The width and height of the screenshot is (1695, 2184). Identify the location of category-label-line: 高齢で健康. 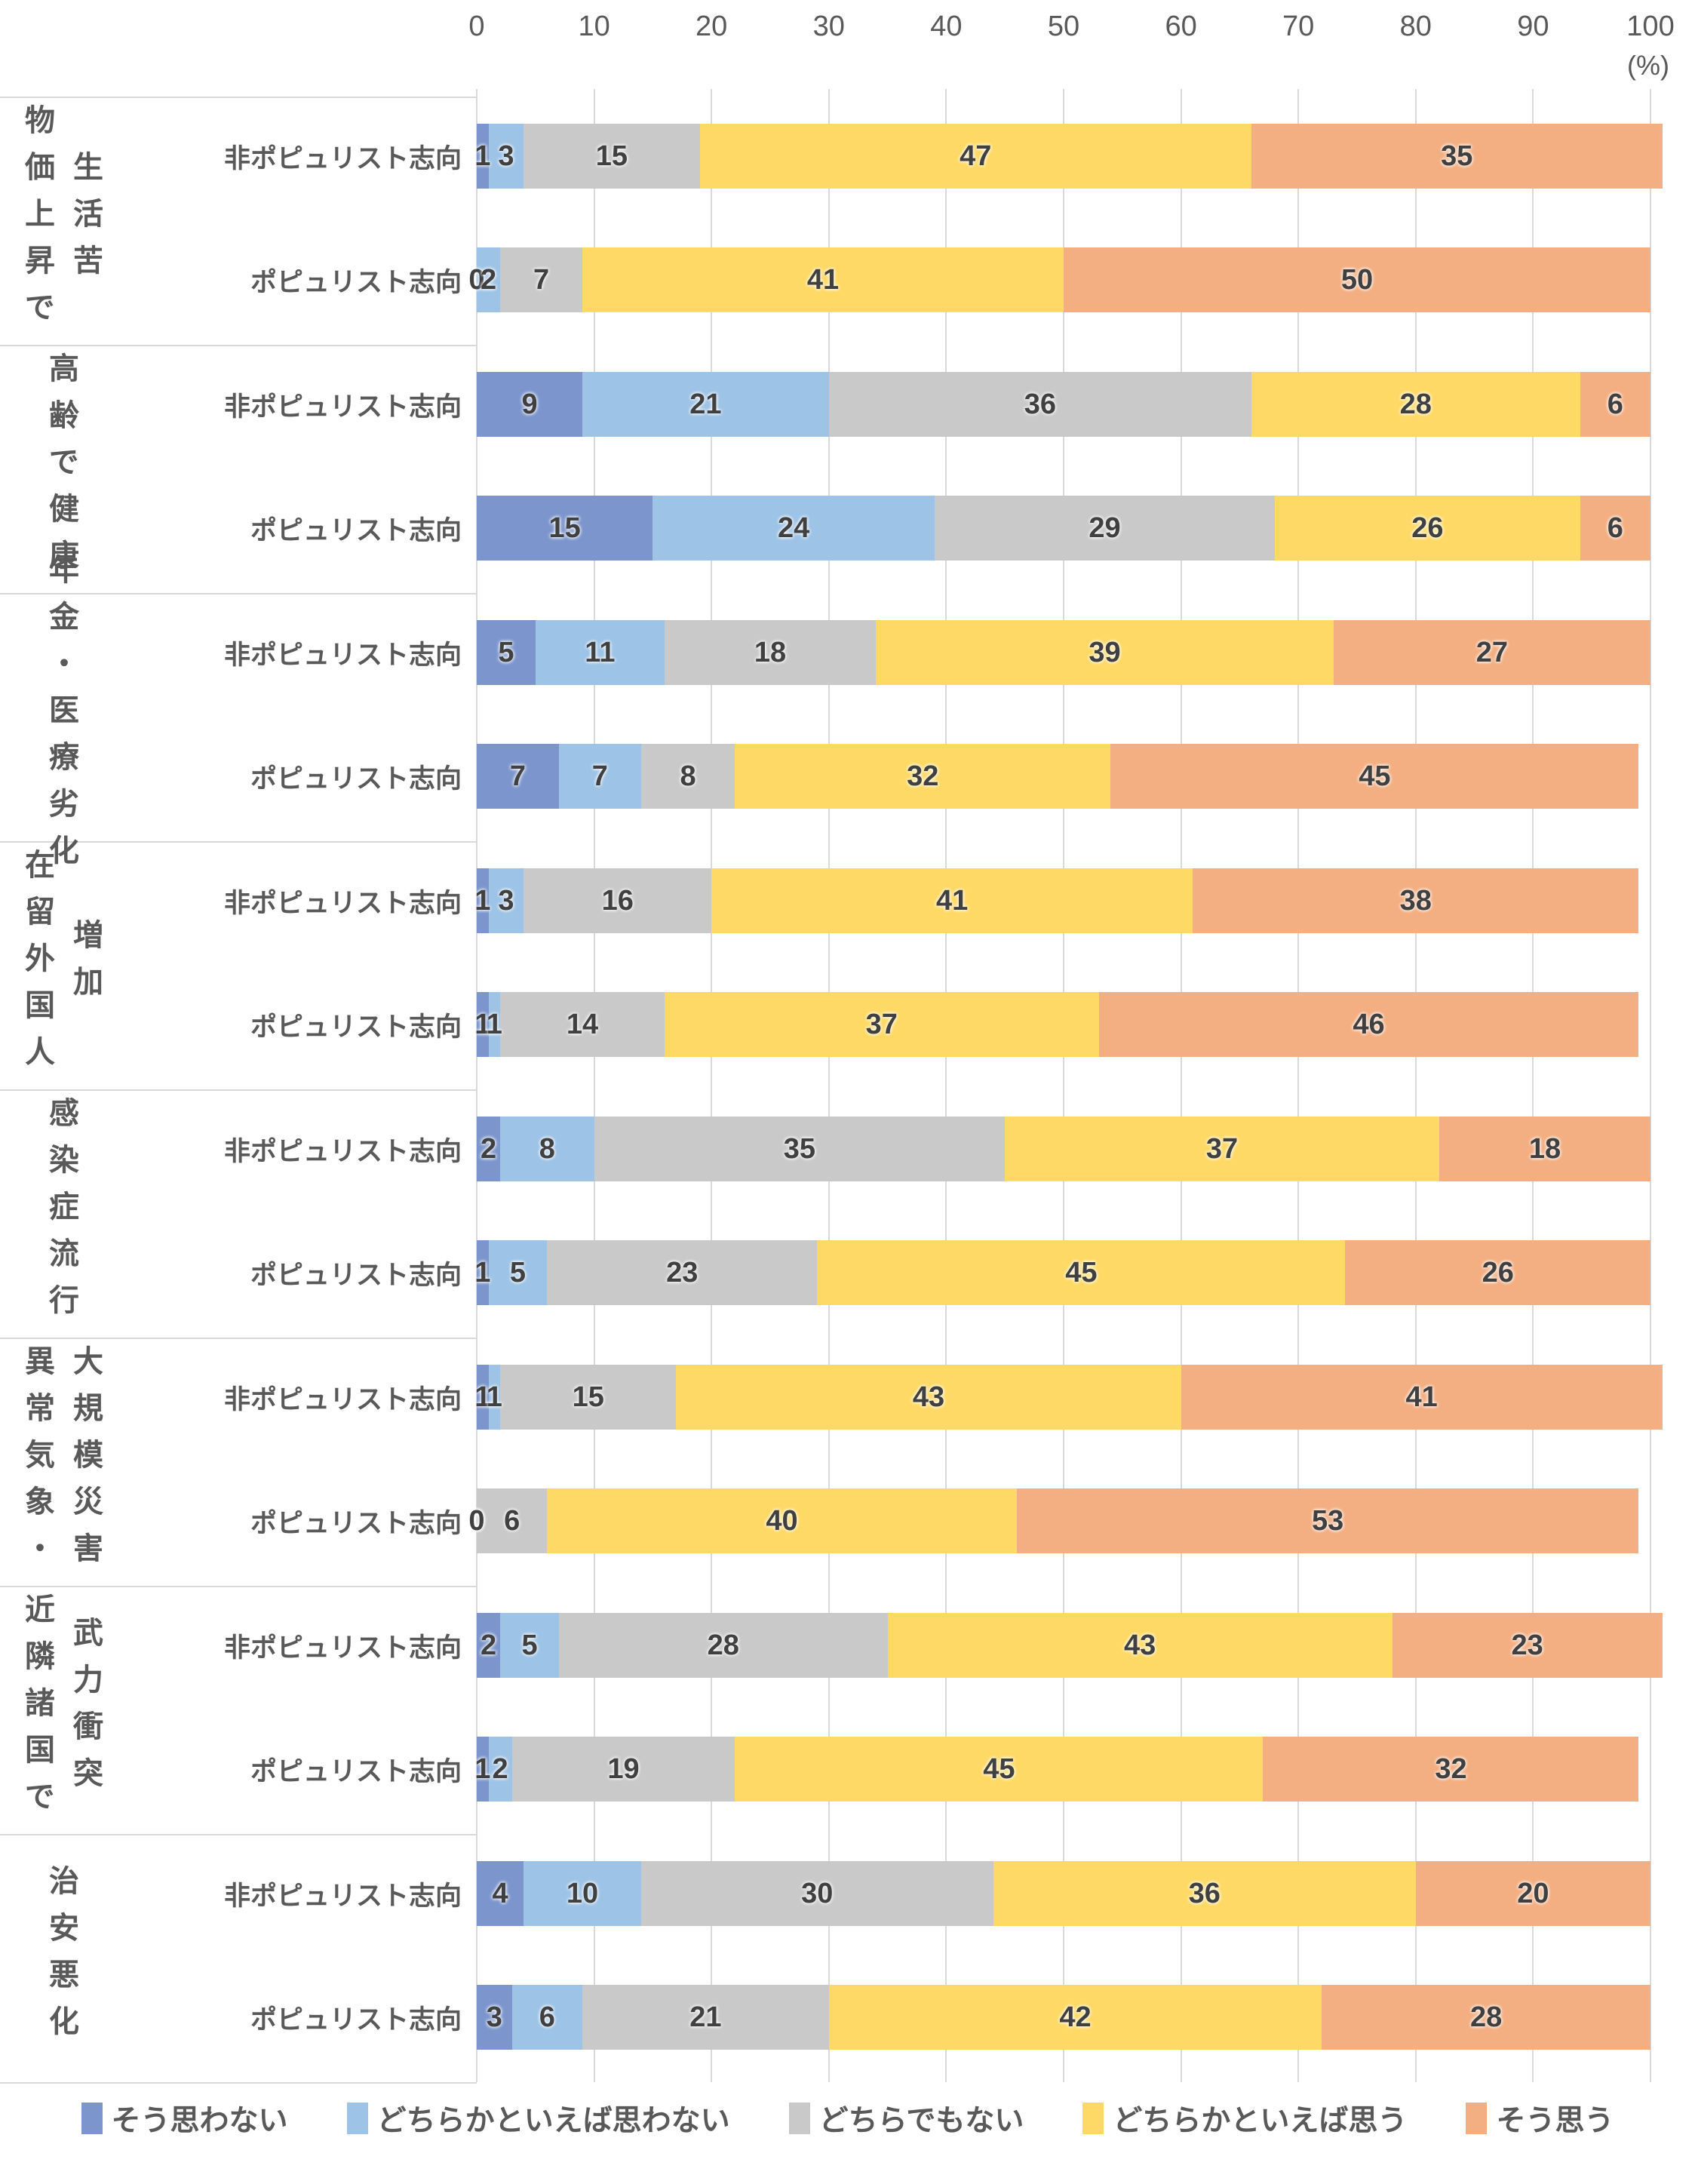
(62, 469).